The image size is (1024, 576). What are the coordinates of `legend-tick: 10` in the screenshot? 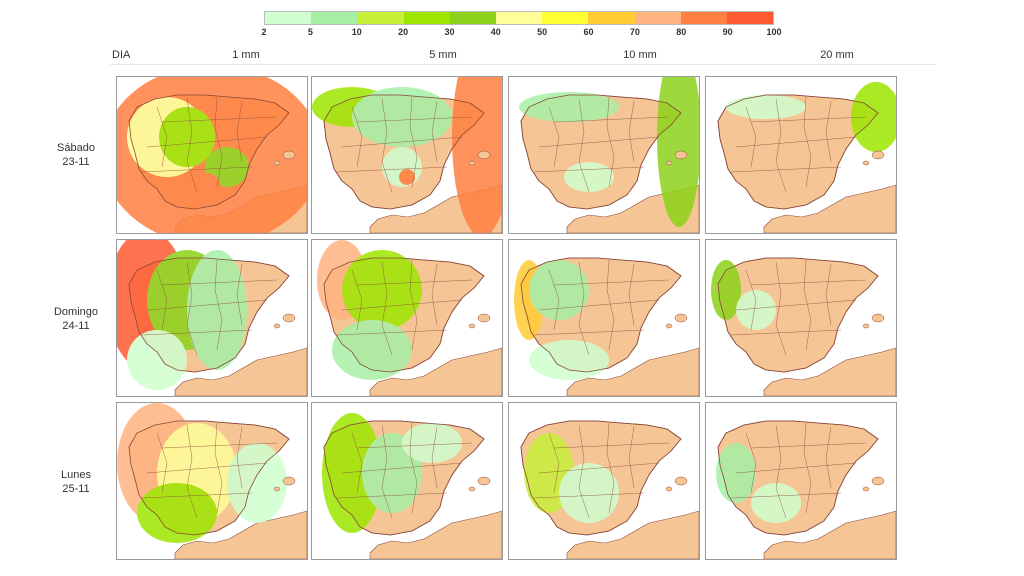 It's located at (356, 32).